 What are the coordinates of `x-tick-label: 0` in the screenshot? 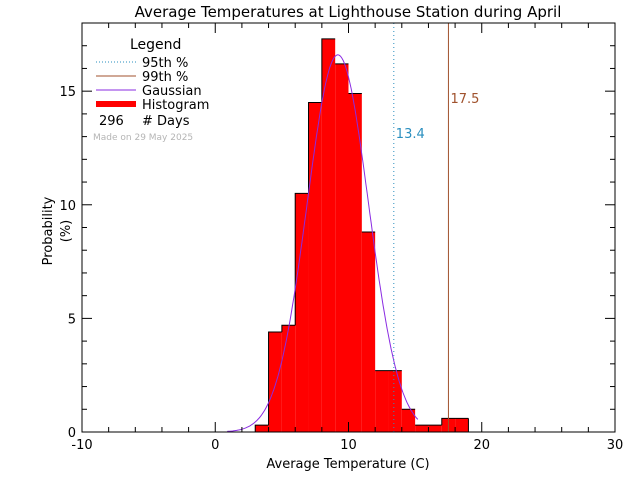 It's located at (215, 445).